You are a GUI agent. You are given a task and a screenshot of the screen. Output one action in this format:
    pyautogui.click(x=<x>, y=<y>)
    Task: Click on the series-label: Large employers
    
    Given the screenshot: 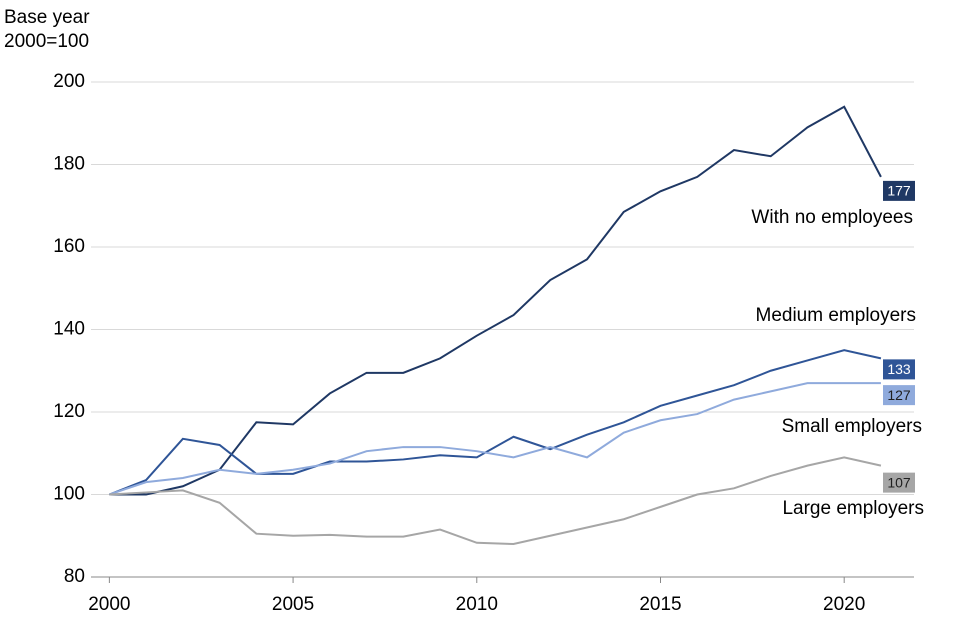 What is the action you would take?
    pyautogui.click(x=853, y=508)
    